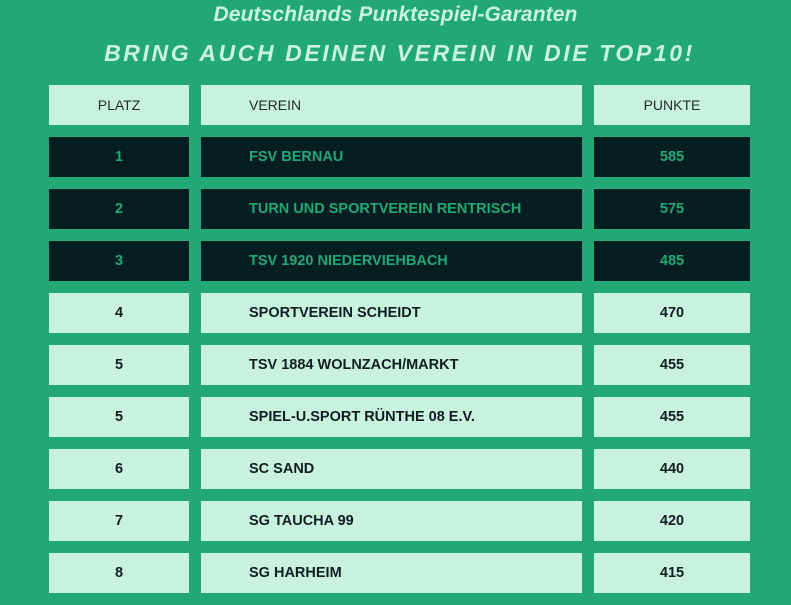 This screenshot has width=791, height=605. Describe the element at coordinates (672, 469) in the screenshot. I see `points-cell: 440` at that location.